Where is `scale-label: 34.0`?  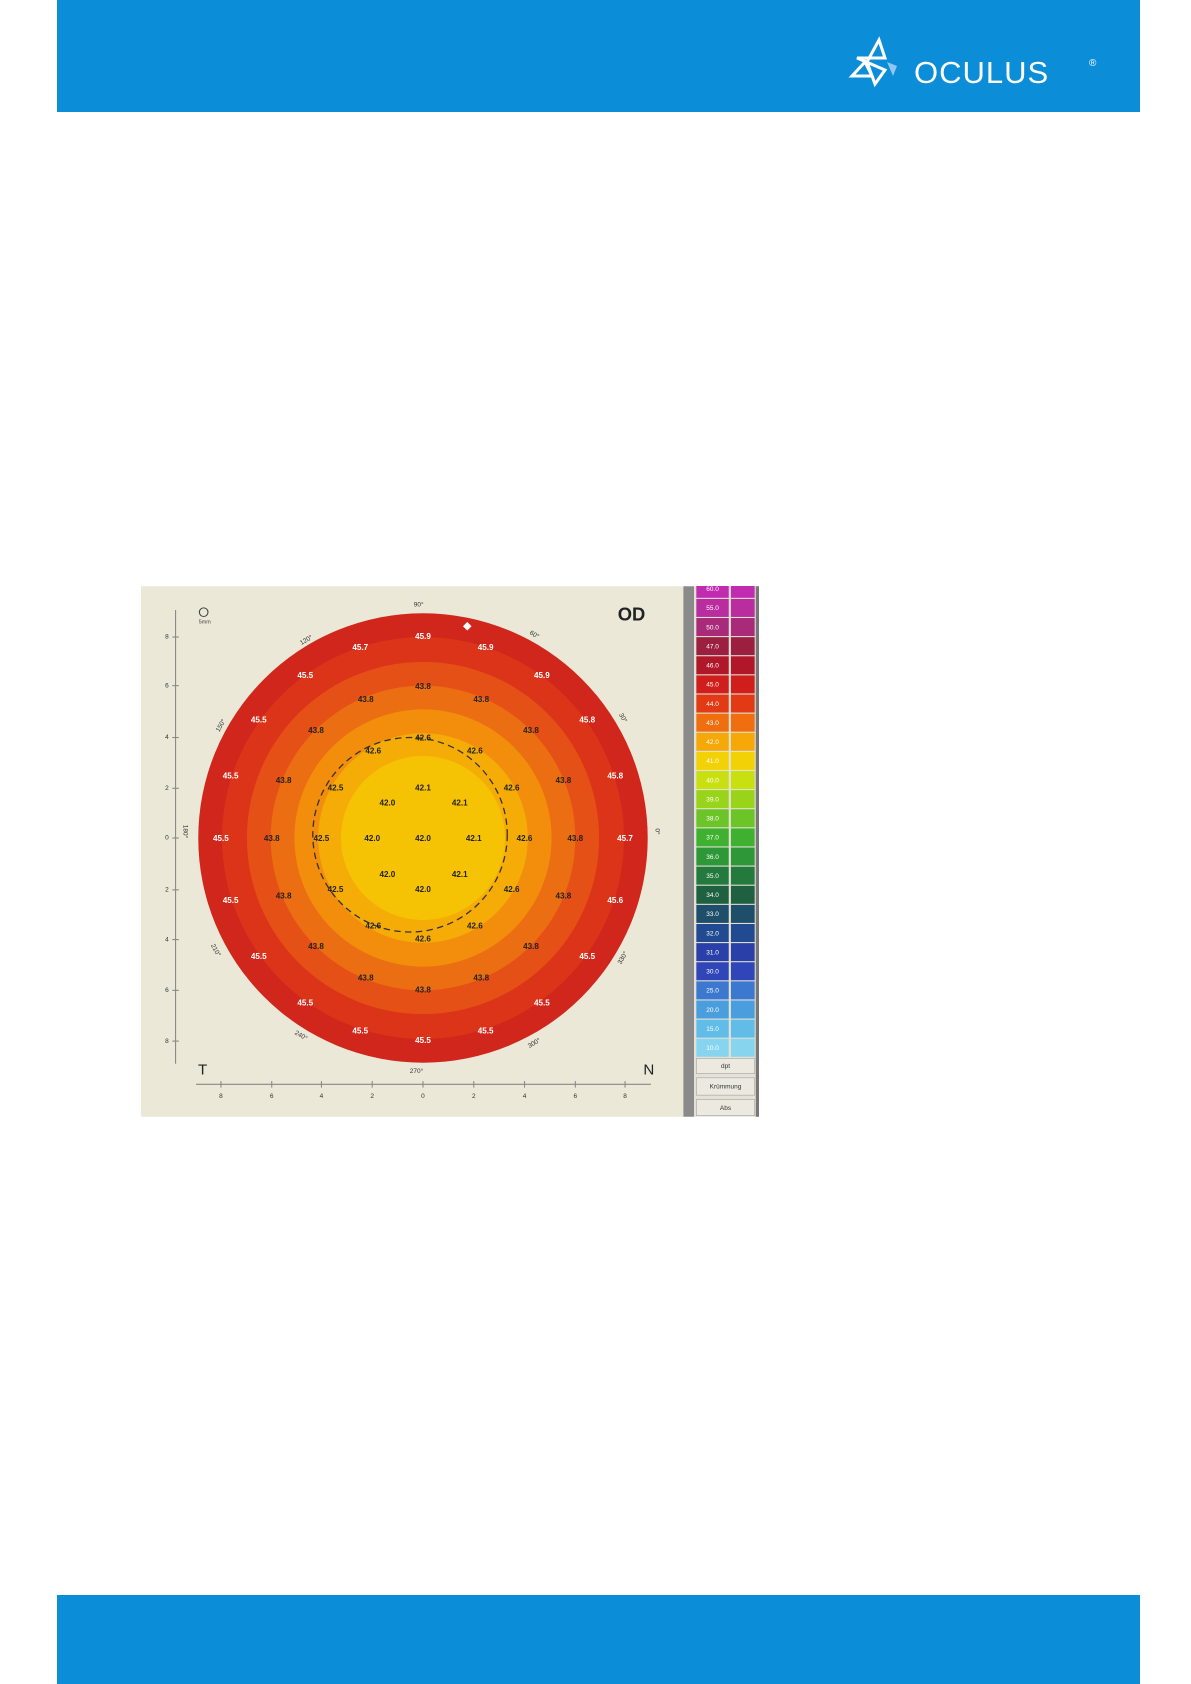
scale-label: 34.0 is located at coordinates (712, 895).